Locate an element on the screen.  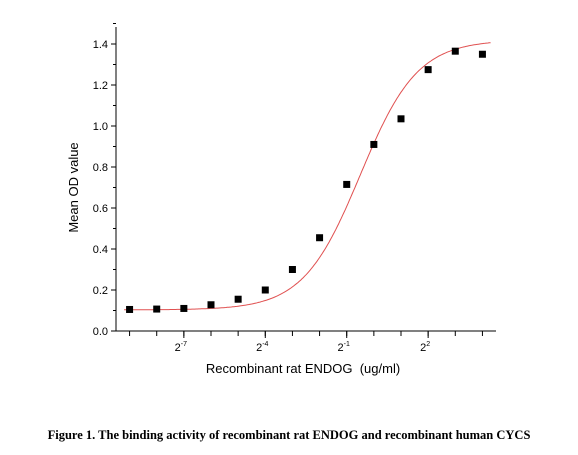
y-tick-label: 1.4 is located at coordinates (100, 45).